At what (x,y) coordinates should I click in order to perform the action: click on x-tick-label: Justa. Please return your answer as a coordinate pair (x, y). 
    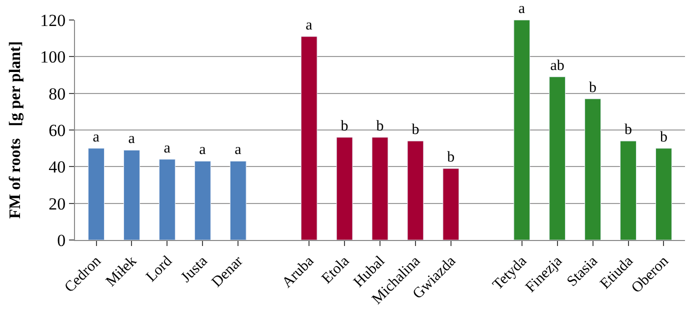
    Looking at the image, I should click on (195, 269).